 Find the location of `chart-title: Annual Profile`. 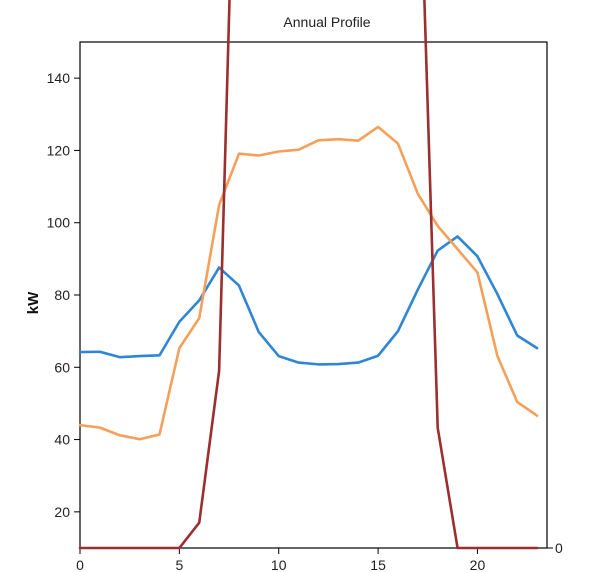

chart-title: Annual Profile is located at coordinates (326, 22).